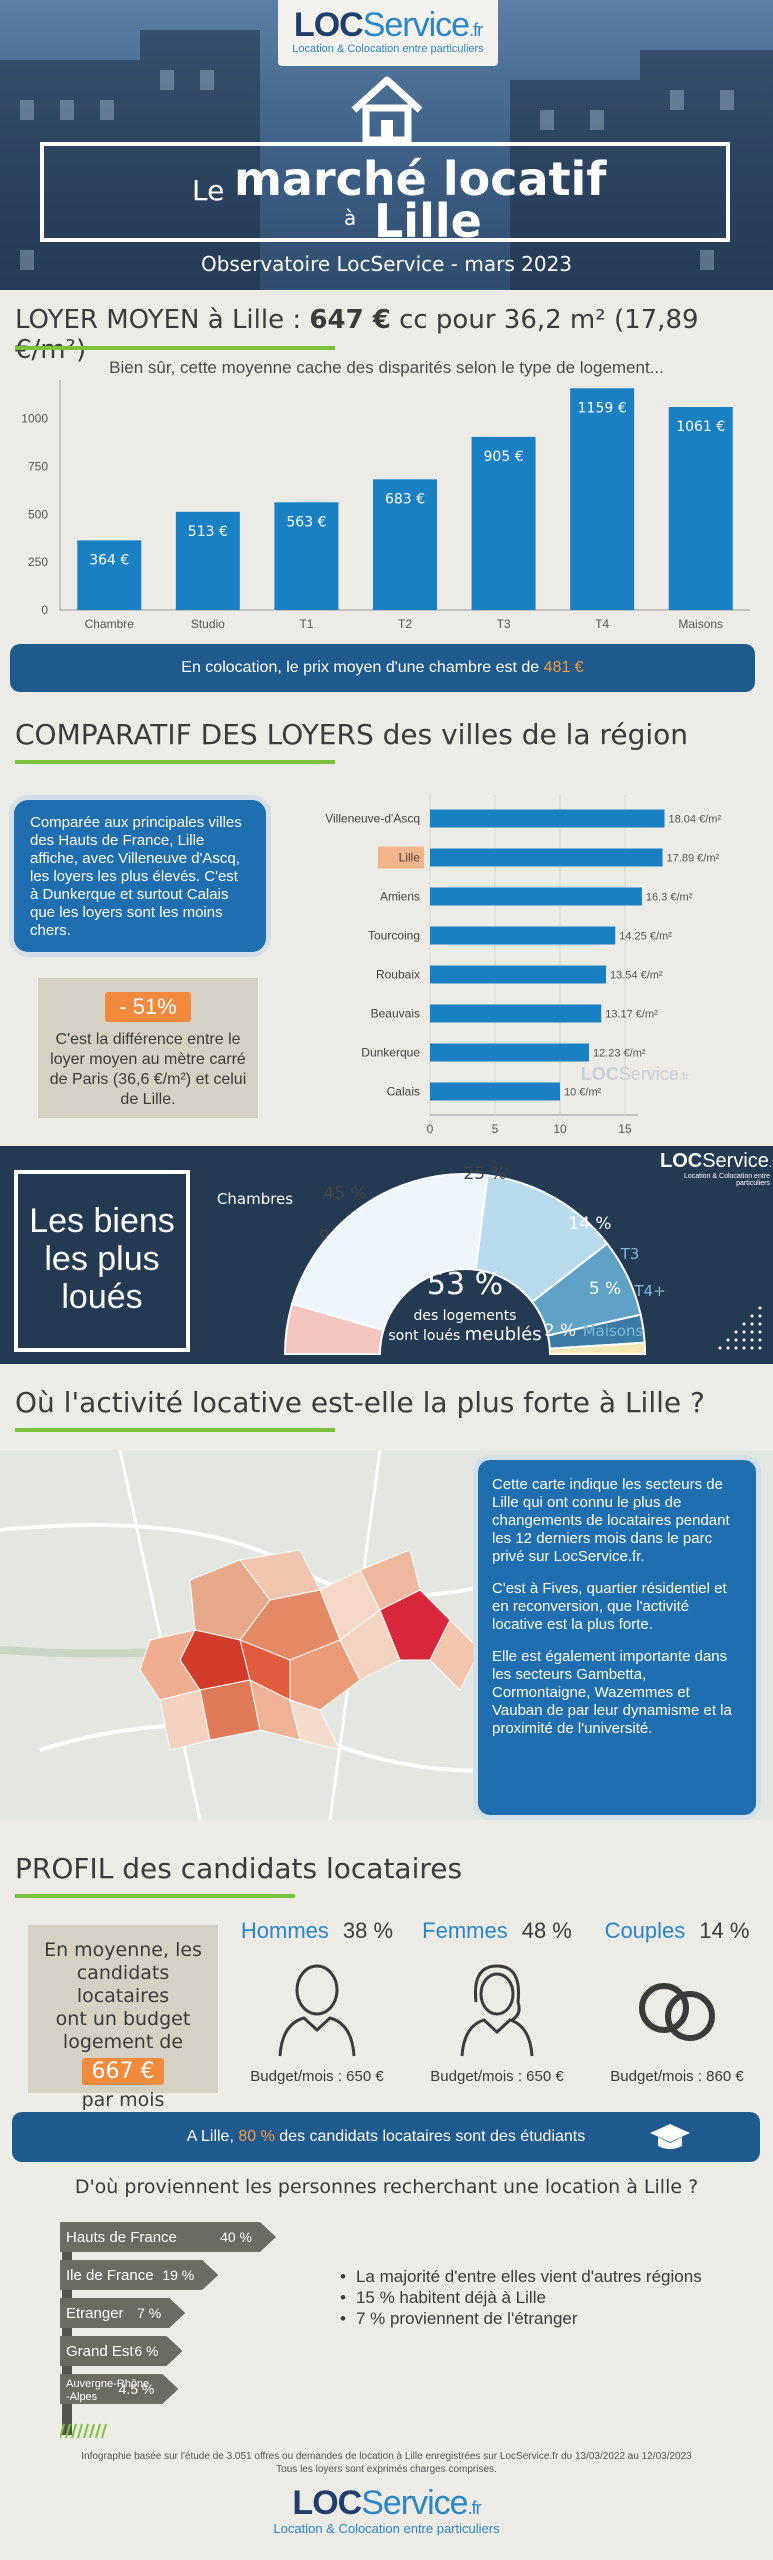 The height and width of the screenshot is (2560, 773). What do you see at coordinates (386, 264) in the screenshot?
I see `page-subtitle: Observatoire LocService - mars 2023` at bounding box center [386, 264].